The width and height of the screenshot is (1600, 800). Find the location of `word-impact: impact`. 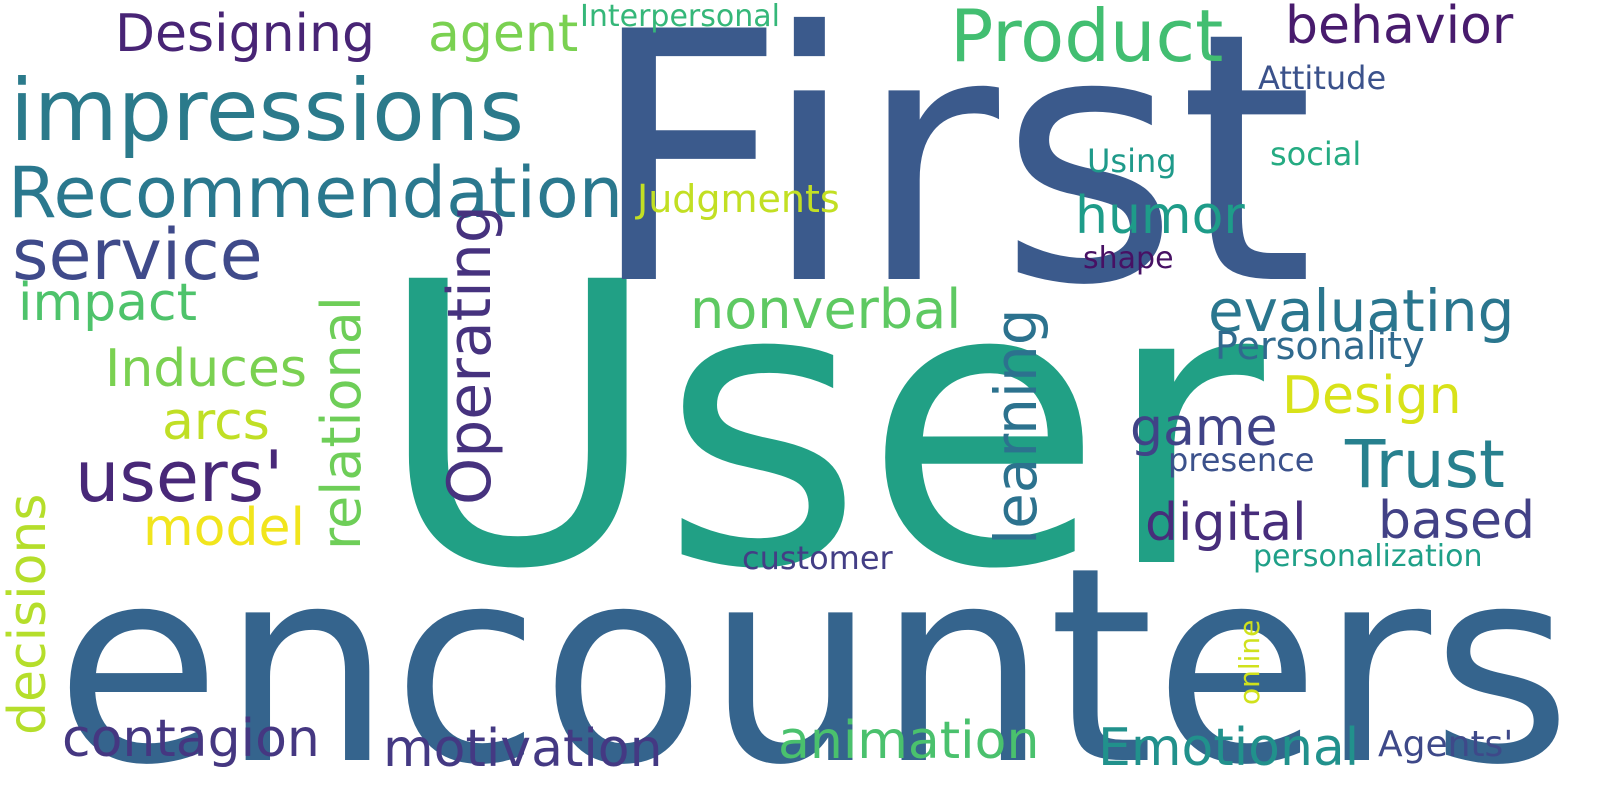

word-impact: impact is located at coordinates (107, 303).